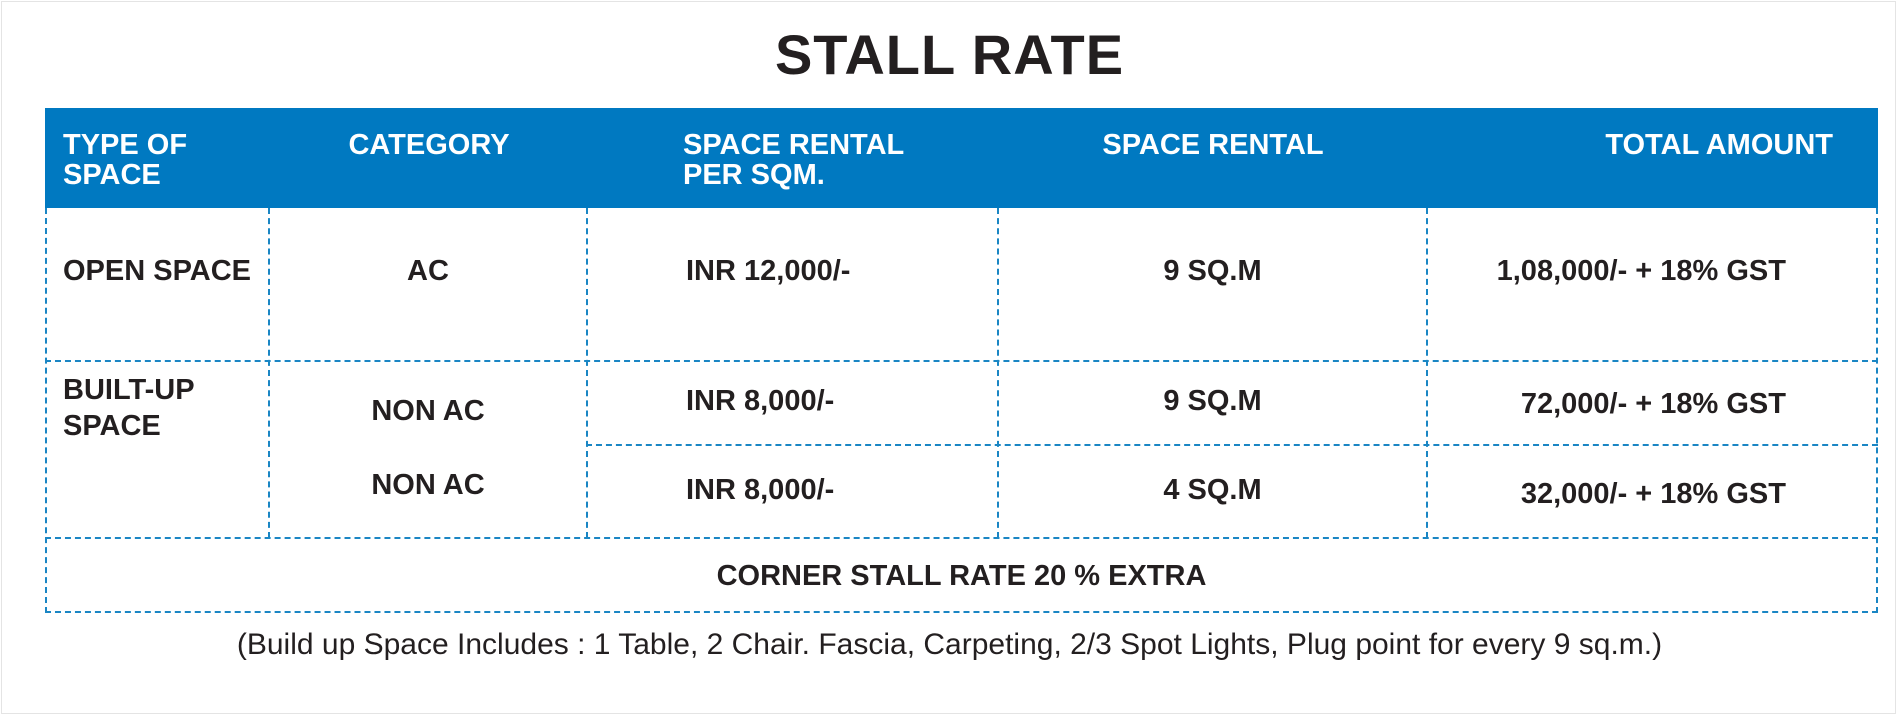 This screenshot has width=1899, height=717. I want to click on corner-stall-rate: CORNER STALL RATE 20 % EXTRA, so click(961, 576).